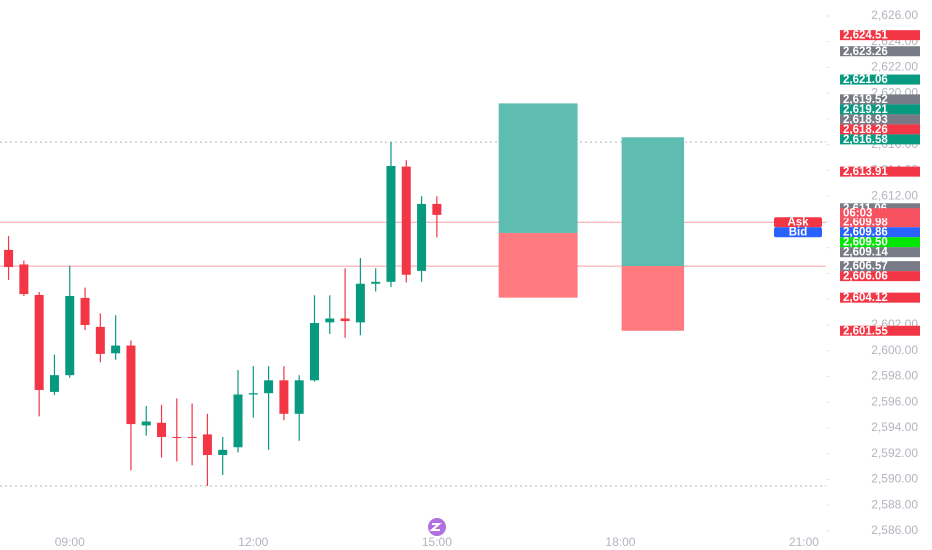 The height and width of the screenshot is (550, 932). What do you see at coordinates (865, 253) in the screenshot?
I see `price-badge-label: 2,609.14` at bounding box center [865, 253].